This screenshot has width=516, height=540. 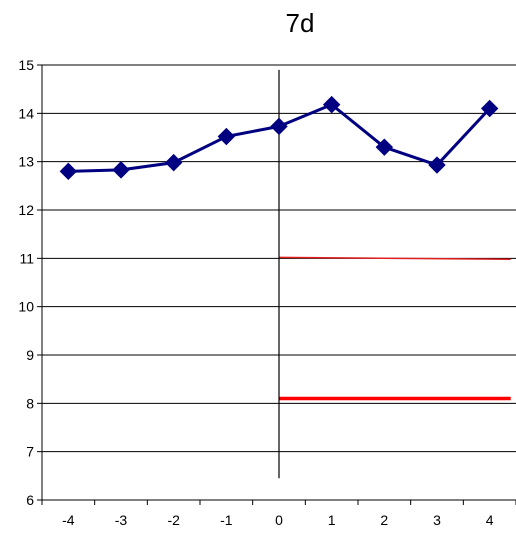 What do you see at coordinates (384, 520) in the screenshot?
I see `x-tick-label: 2` at bounding box center [384, 520].